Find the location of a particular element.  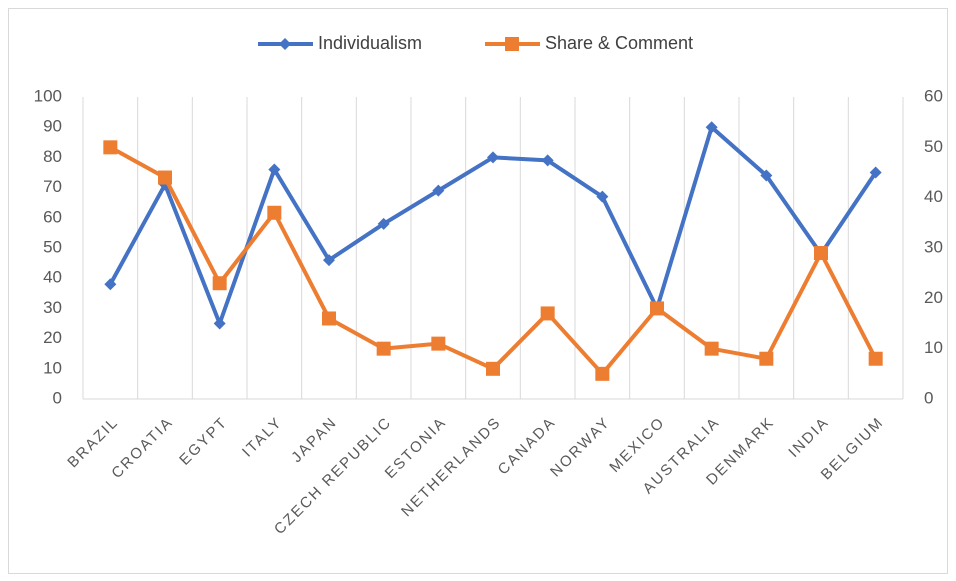

y-tick-label: 80 is located at coordinates (52, 156).